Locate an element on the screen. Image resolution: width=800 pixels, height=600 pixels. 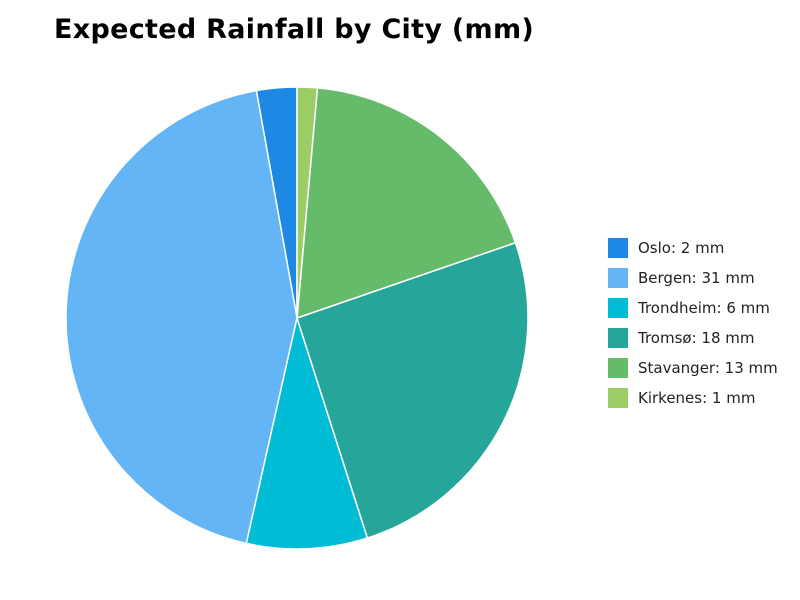
pie-slice-trondheim is located at coordinates (307, 433).